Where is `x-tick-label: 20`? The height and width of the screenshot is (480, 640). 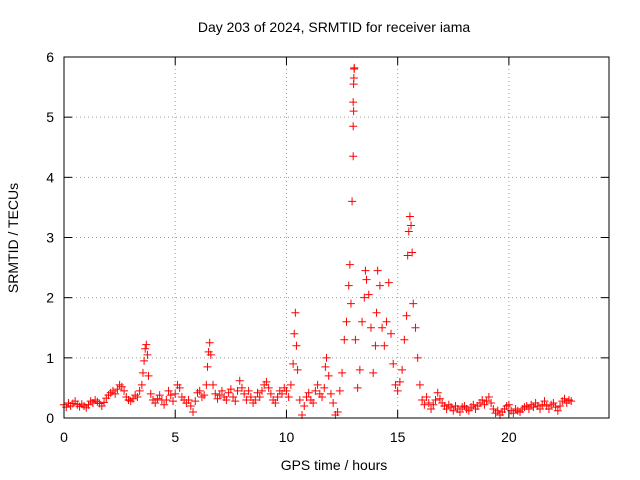
x-tick-label: 20 is located at coordinates (509, 437).